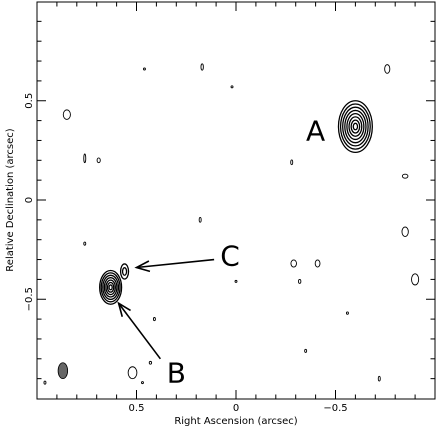  I want to click on x-tick-label-2: −0.5, so click(335, 408).